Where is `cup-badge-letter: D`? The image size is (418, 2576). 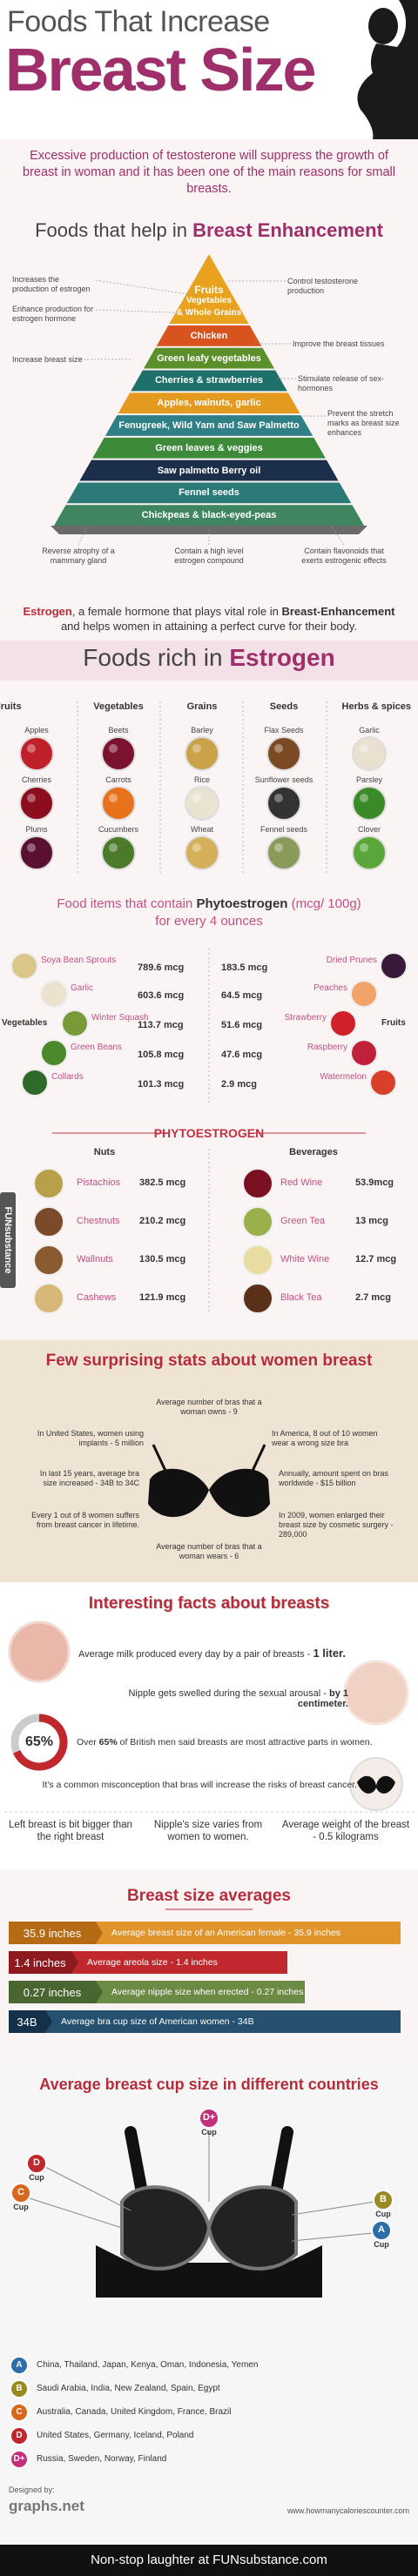
cup-badge-letter: D is located at coordinates (36, 2163).